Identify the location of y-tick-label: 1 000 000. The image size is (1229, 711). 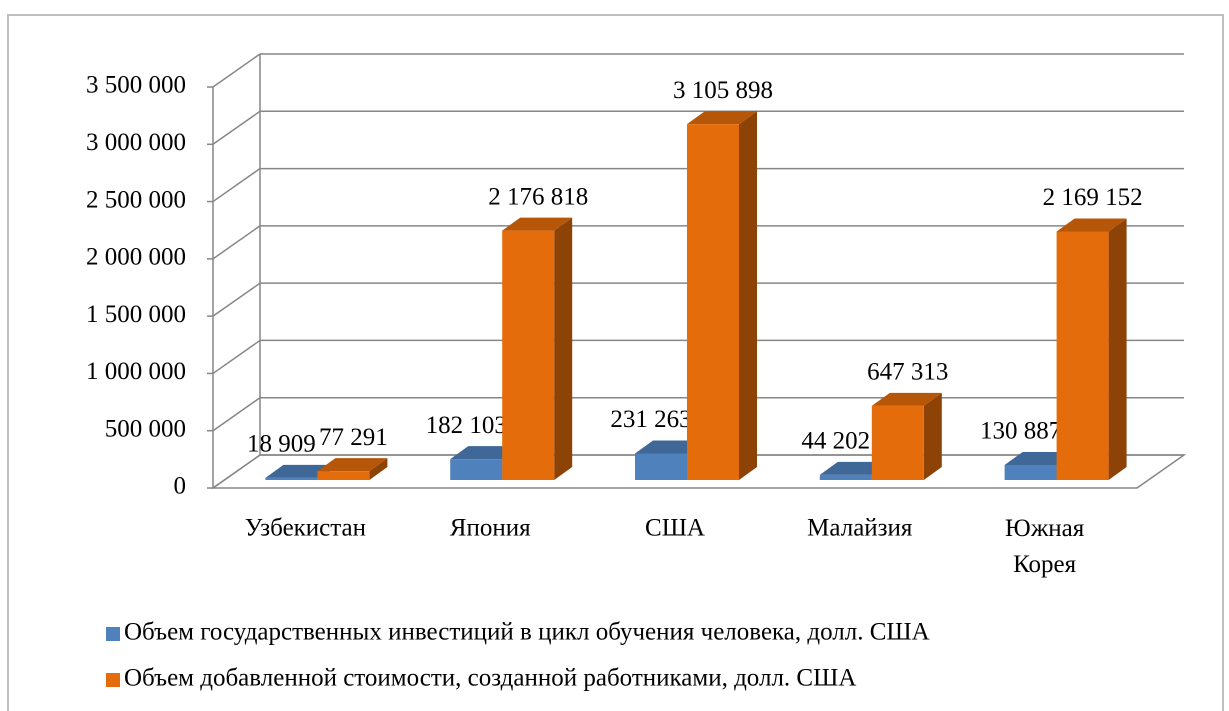
(136, 371).